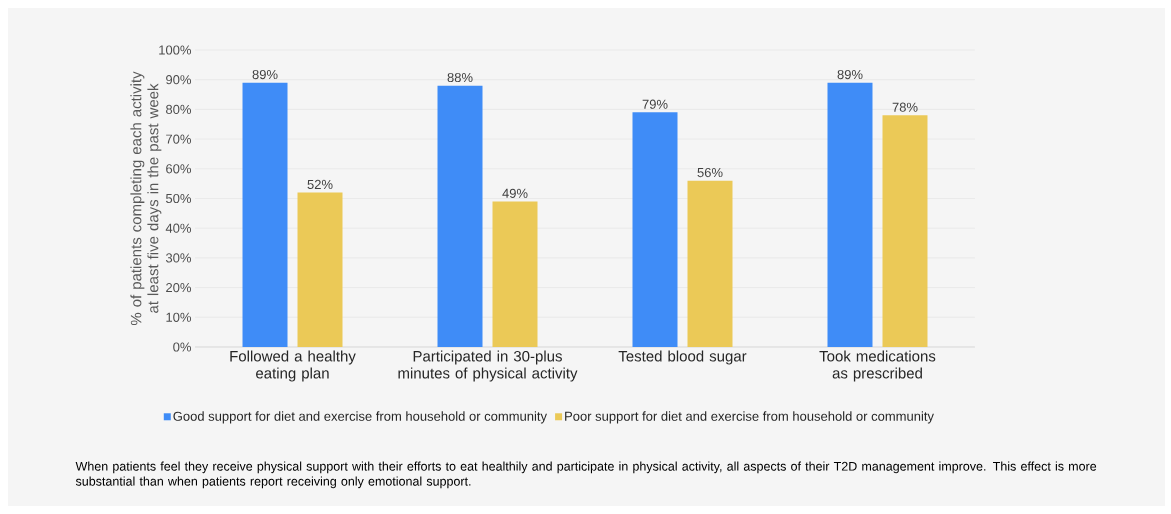  What do you see at coordinates (178, 228) in the screenshot?
I see `y-tick-label: 40%` at bounding box center [178, 228].